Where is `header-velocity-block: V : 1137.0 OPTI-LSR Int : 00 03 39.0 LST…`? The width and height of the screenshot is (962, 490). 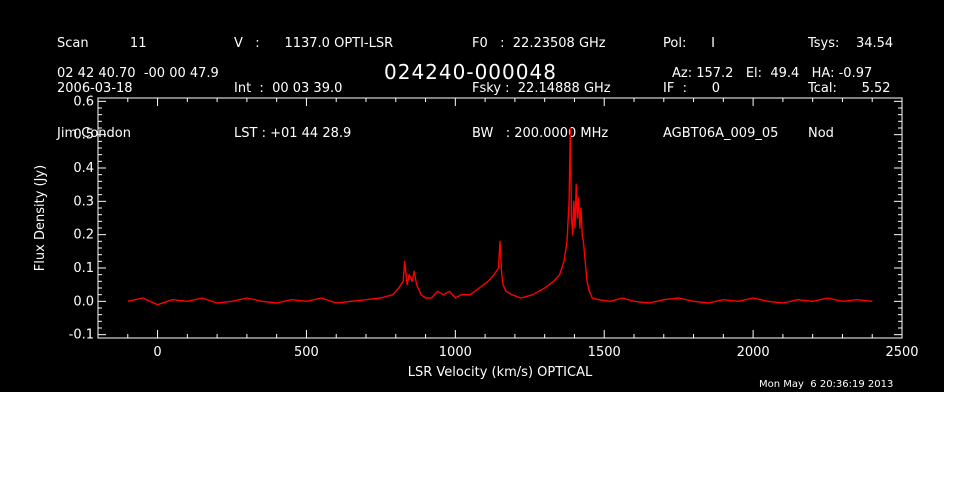
header-velocity-block: V : 1137.0 OPTI-LSR Int : 00 03 39.0 LST… is located at coordinates (313, 88).